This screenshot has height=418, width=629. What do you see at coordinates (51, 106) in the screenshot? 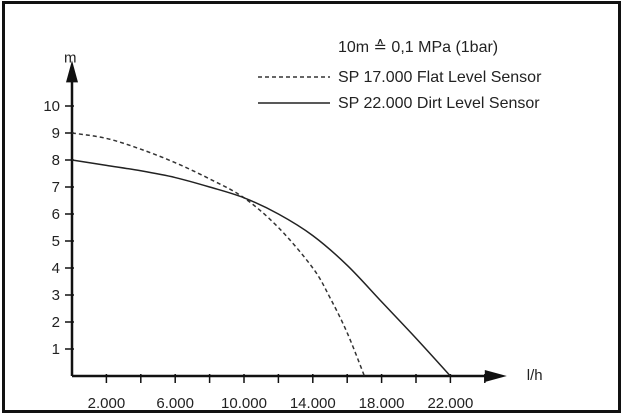
I see `y-tick-label: 10` at bounding box center [51, 106].